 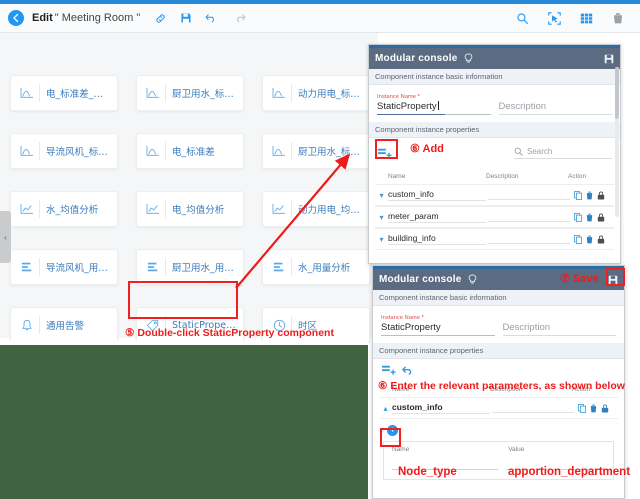 I want to click on description-field-2: . Description, so click(x=559, y=325).